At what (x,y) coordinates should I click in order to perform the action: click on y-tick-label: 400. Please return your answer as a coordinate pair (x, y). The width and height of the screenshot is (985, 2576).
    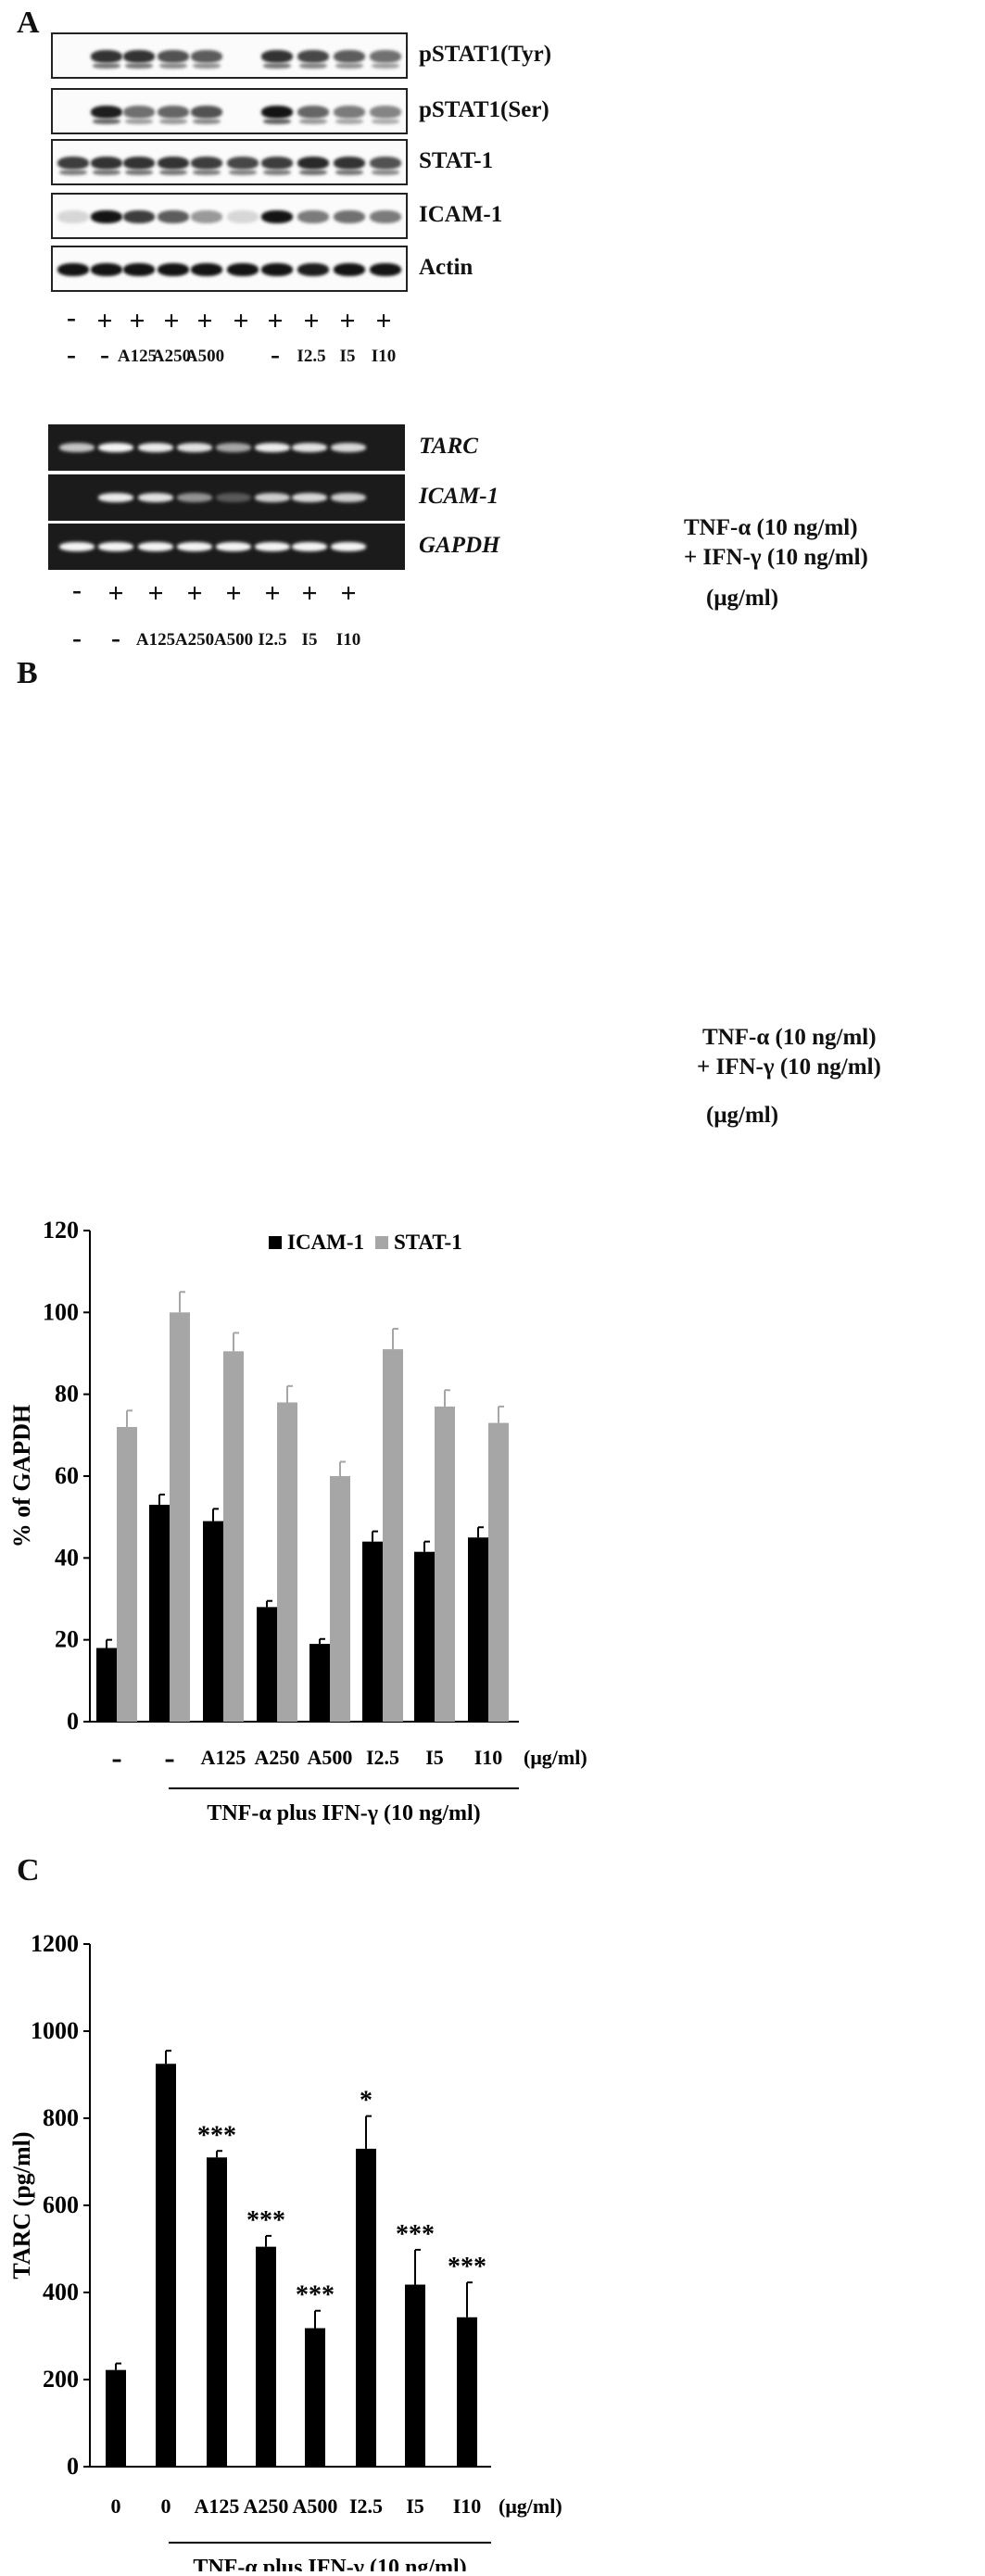
    Looking at the image, I should click on (61, 2292).